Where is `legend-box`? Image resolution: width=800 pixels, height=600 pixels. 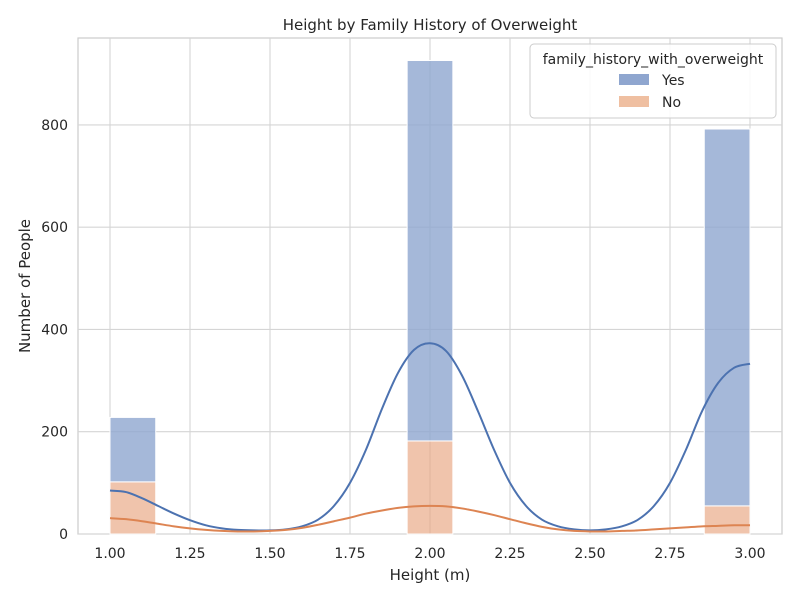
legend-box is located at coordinates (653, 81).